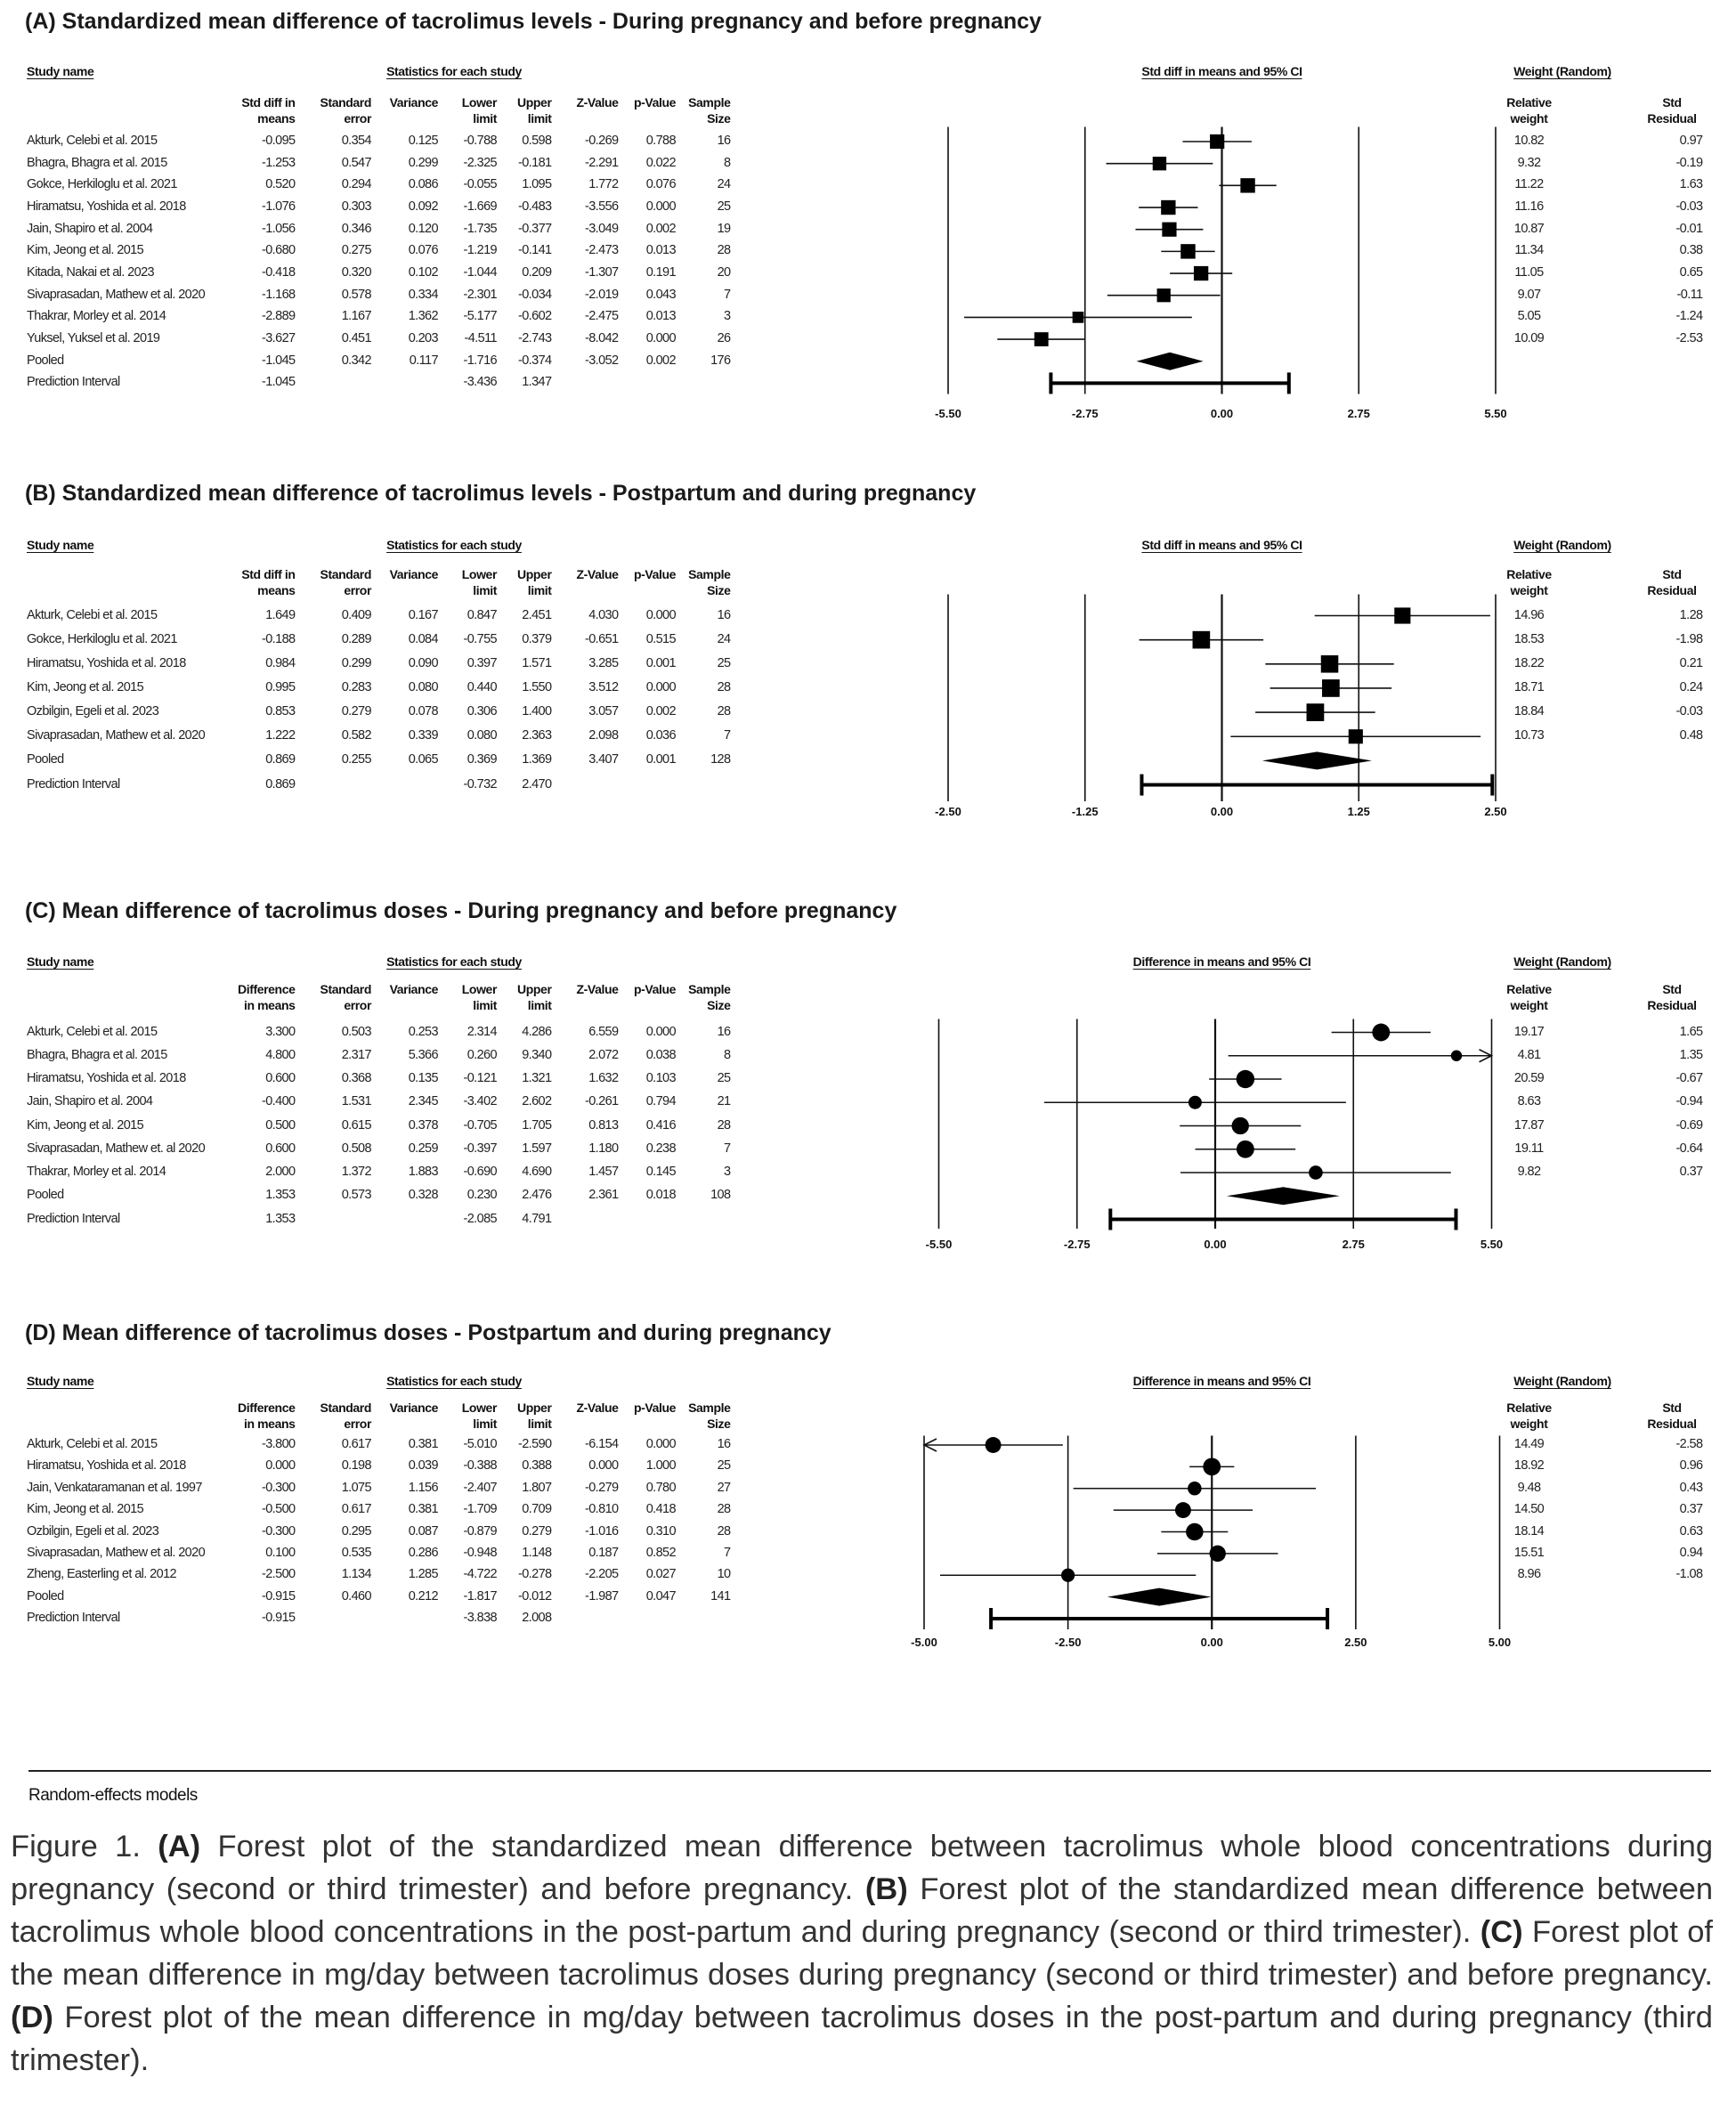  What do you see at coordinates (537, 1531) in the screenshot?
I see `cell-hi: 0.279` at bounding box center [537, 1531].